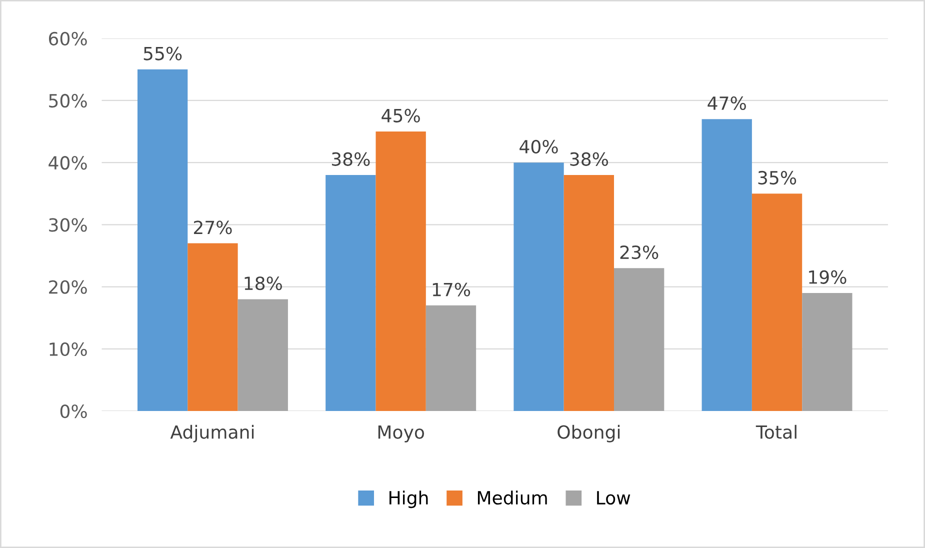  I want to click on y-tick-label: 0%, so click(73, 411).